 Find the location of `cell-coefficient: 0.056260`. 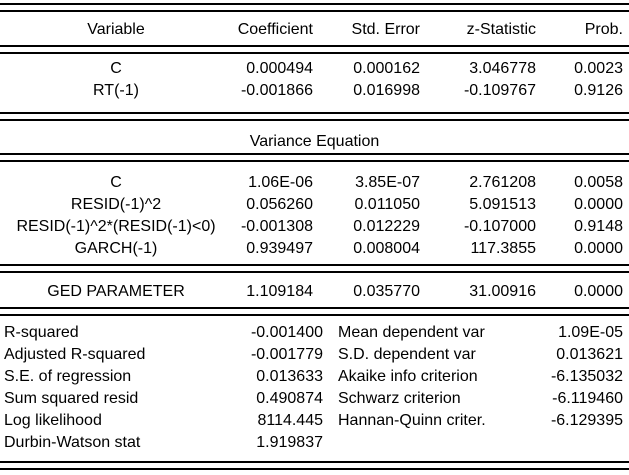

cell-coefficient: 0.056260 is located at coordinates (279, 204).